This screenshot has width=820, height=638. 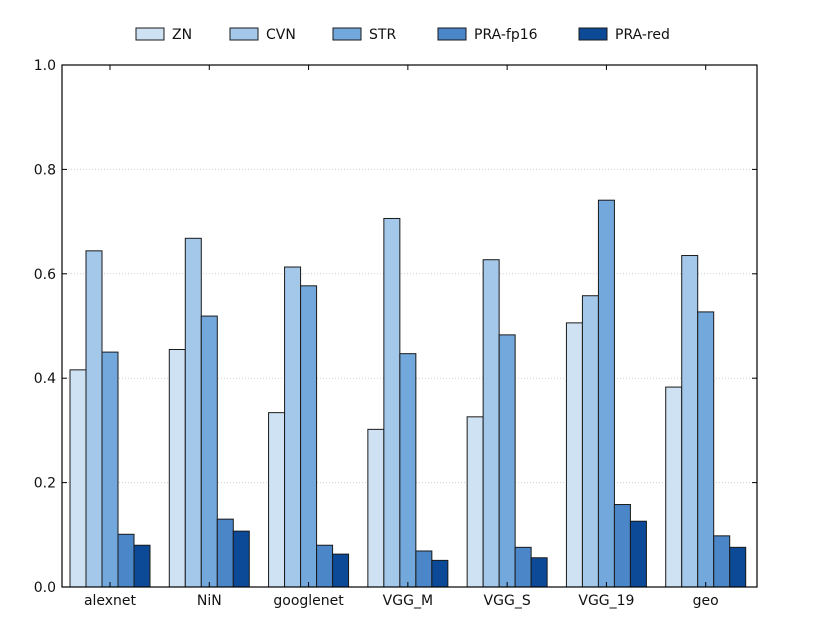 I want to click on bar-pra-red-googlenet, so click(x=341, y=570).